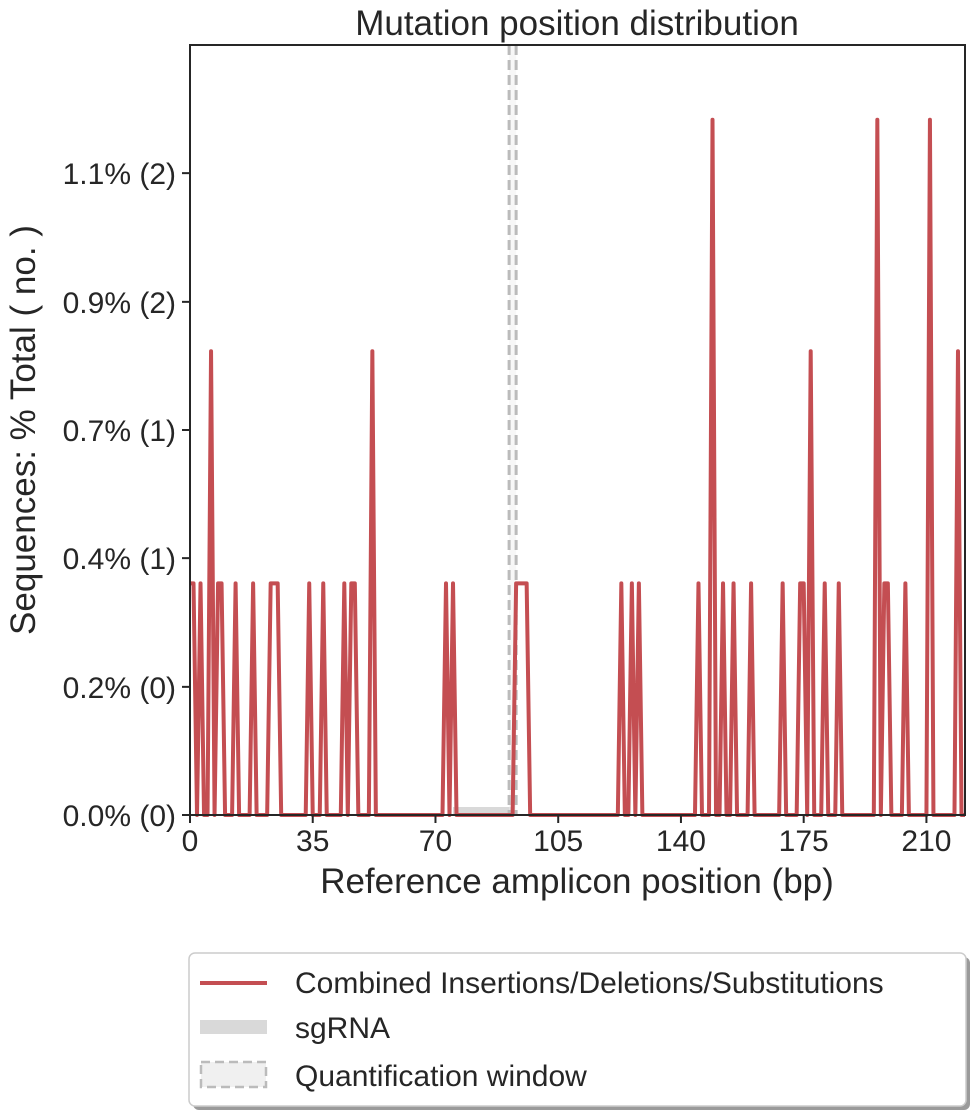  Describe the element at coordinates (681, 841) in the screenshot. I see `x-tick-label: 140` at that location.